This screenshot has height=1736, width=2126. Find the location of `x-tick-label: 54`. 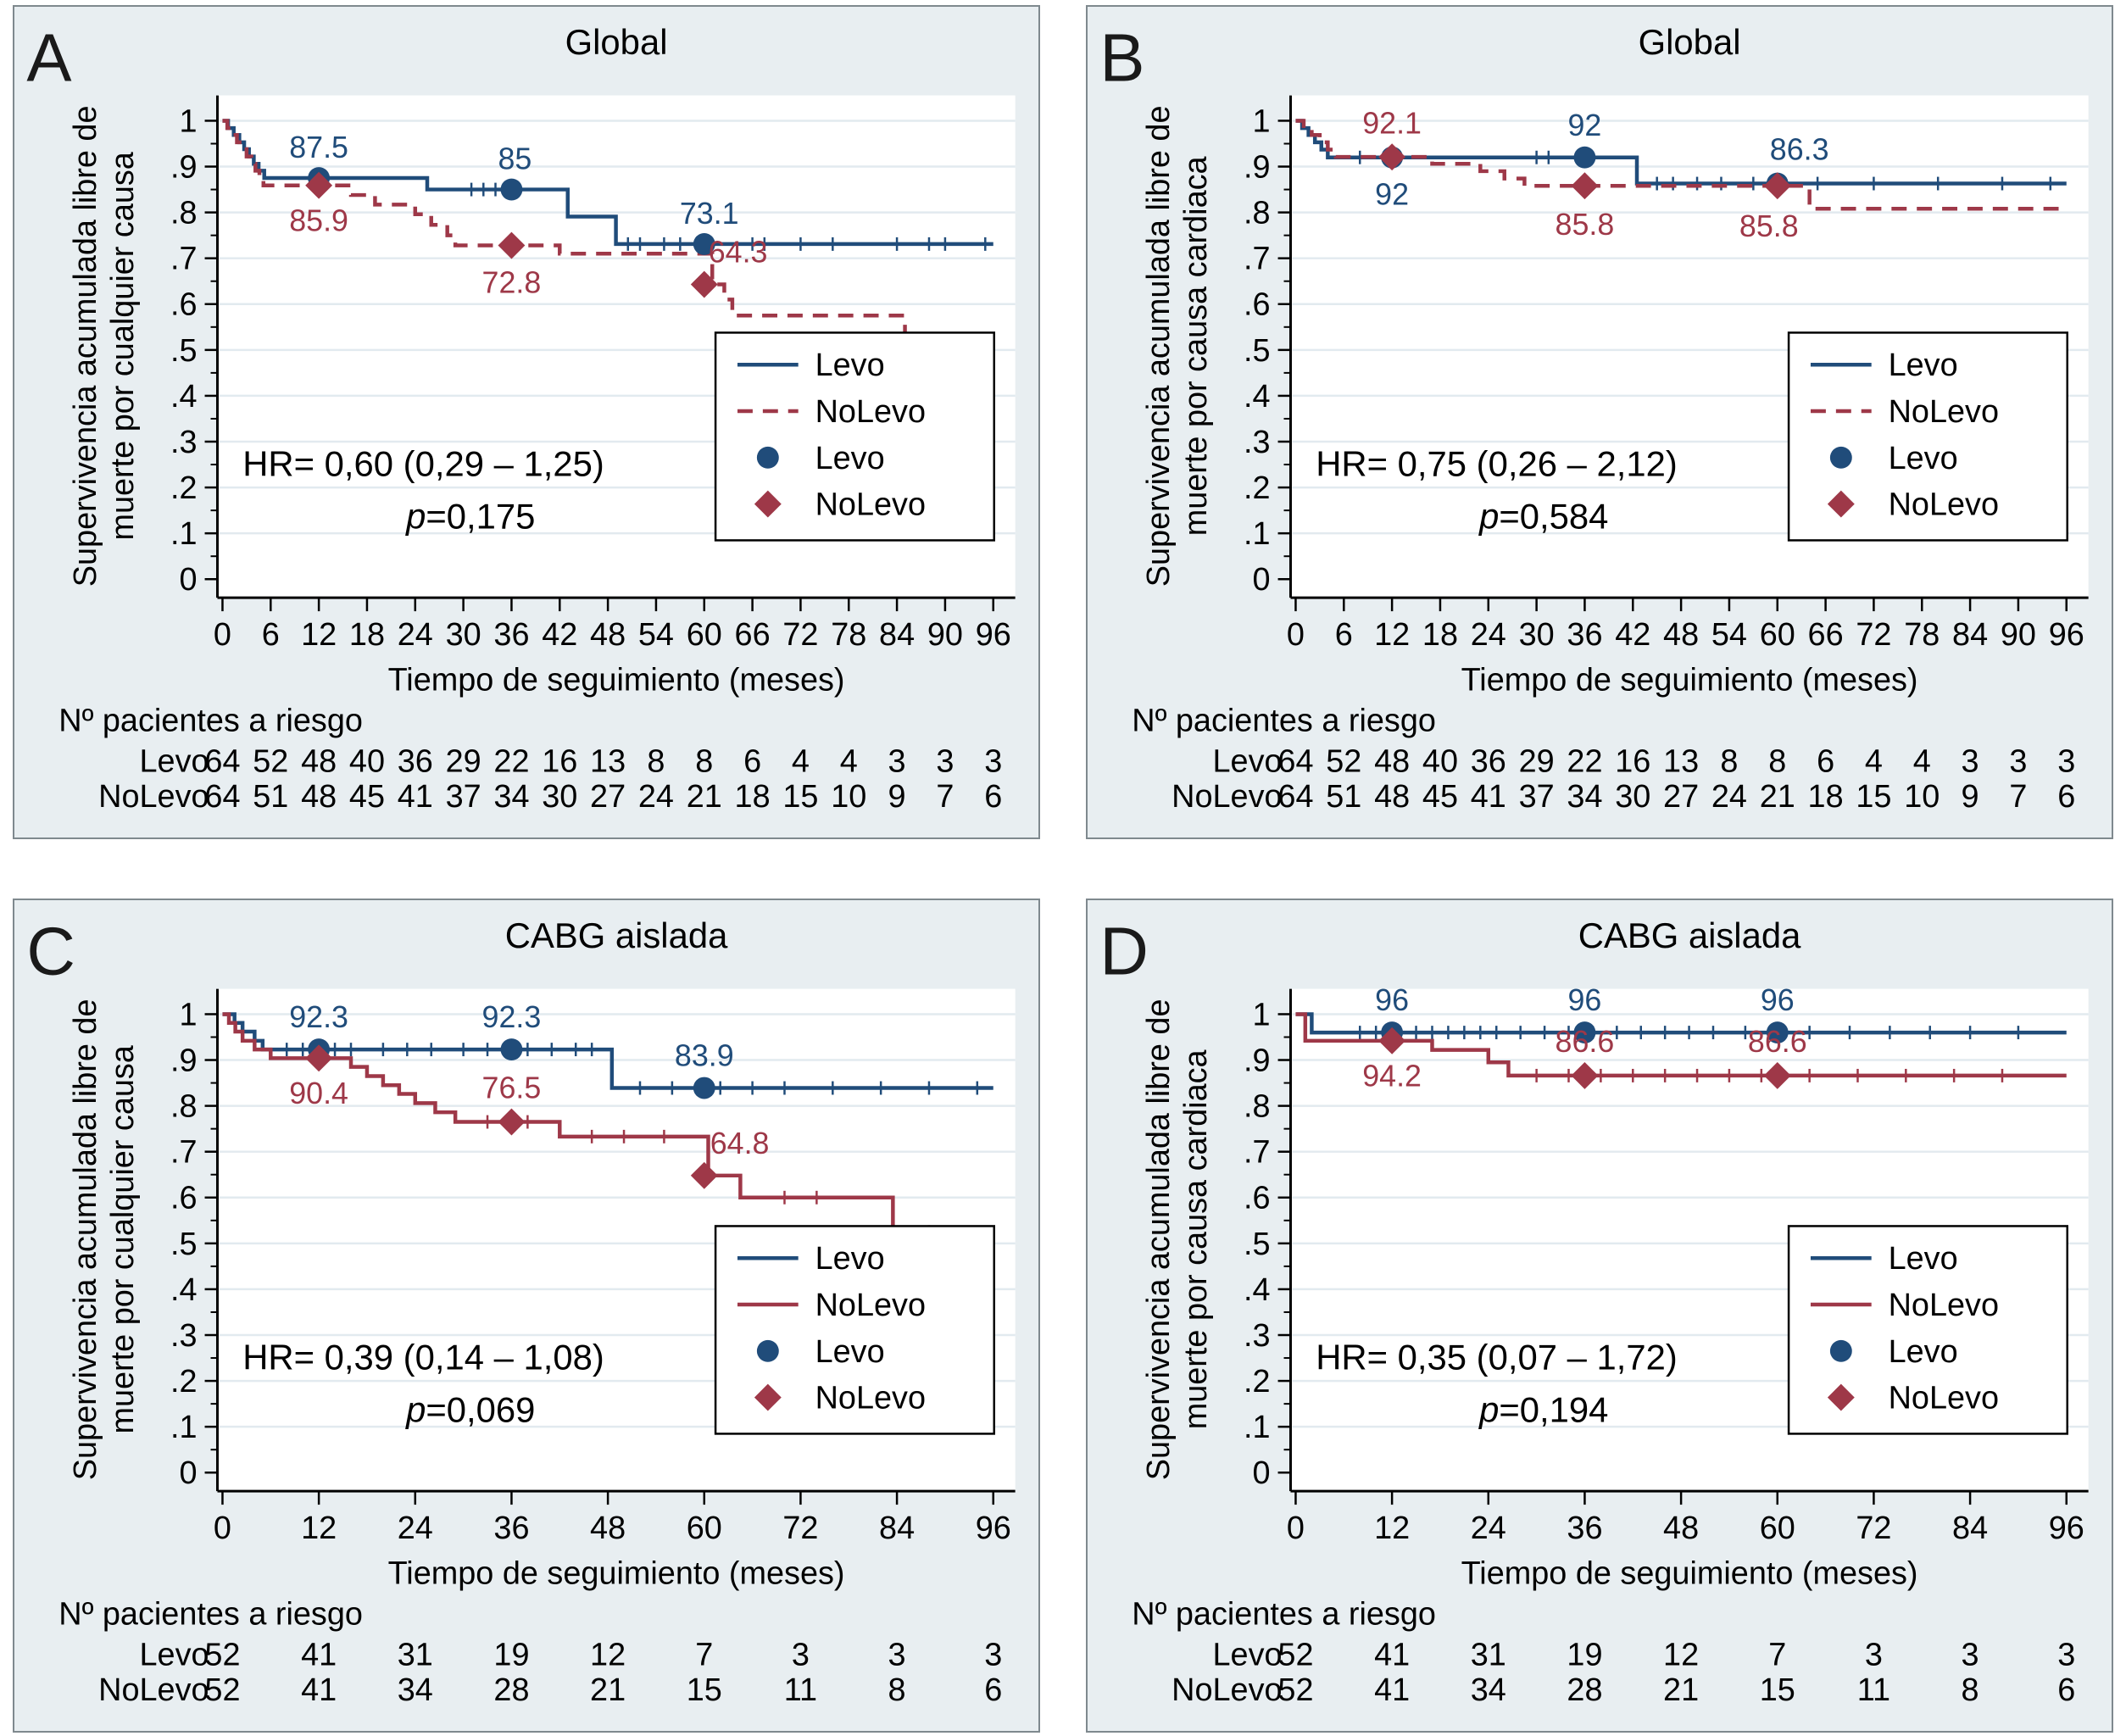

x-tick-label: 54 is located at coordinates (1729, 635).